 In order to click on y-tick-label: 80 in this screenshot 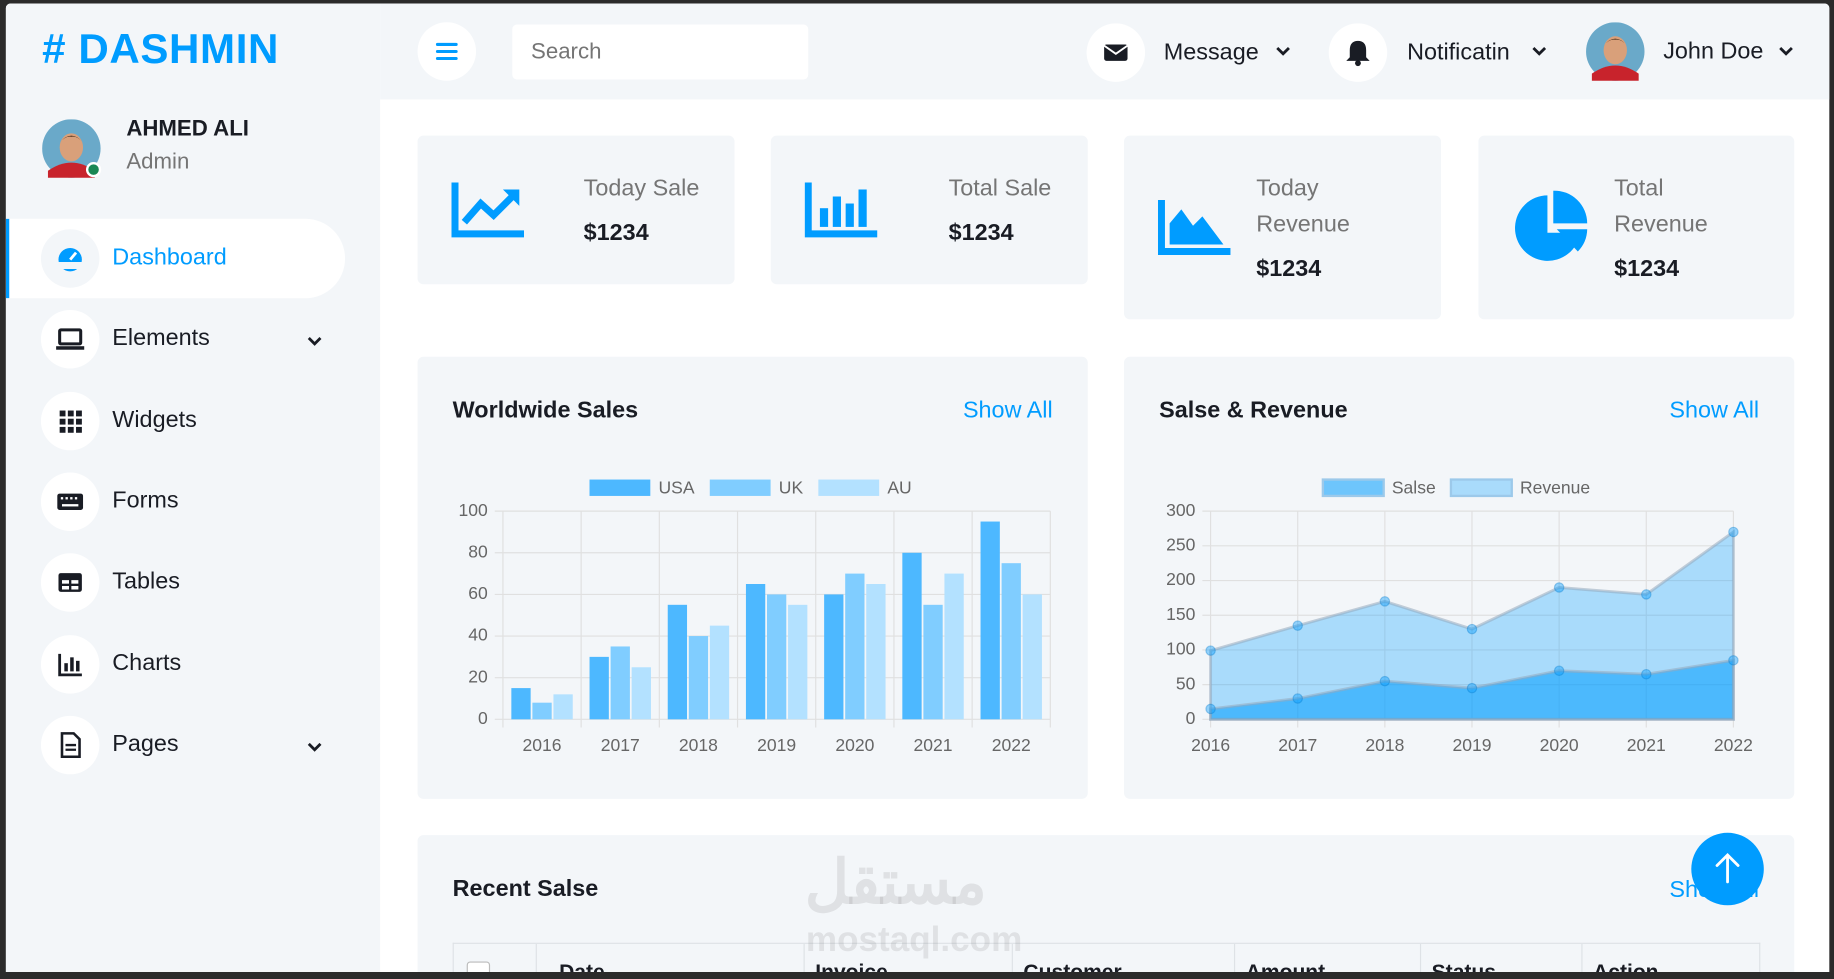, I will do `click(478, 551)`.